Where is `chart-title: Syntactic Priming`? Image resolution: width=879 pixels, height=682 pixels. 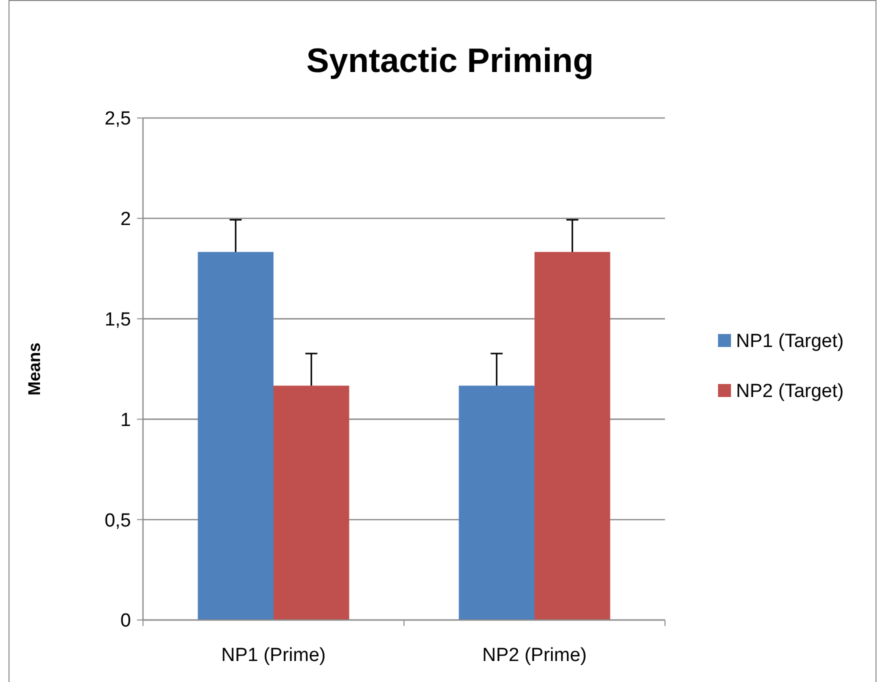 chart-title: Syntactic Priming is located at coordinates (450, 61).